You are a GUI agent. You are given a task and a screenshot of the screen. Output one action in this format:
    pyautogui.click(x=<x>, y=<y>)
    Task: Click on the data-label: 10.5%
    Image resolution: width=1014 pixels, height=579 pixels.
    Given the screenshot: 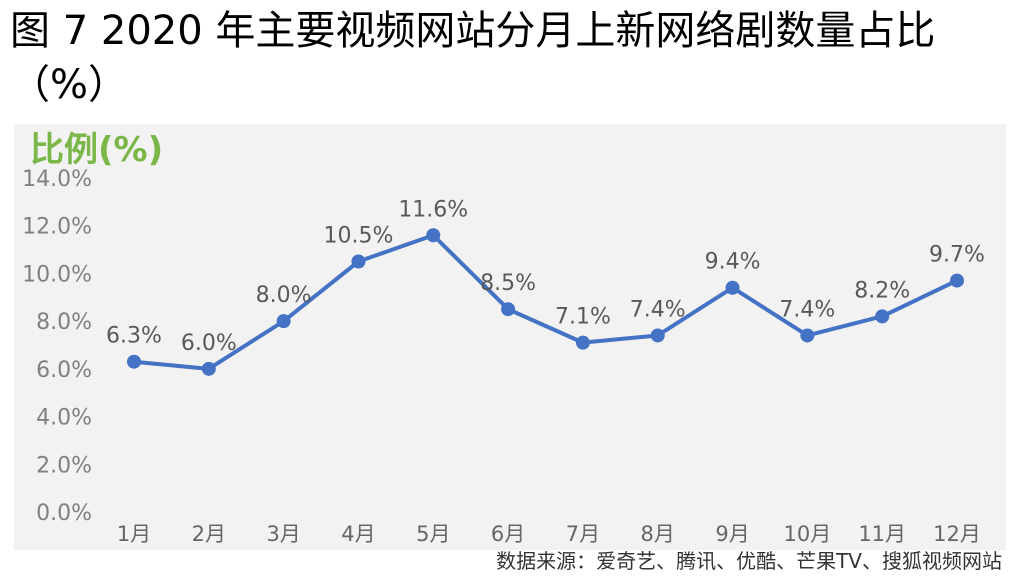 What is the action you would take?
    pyautogui.click(x=359, y=236)
    